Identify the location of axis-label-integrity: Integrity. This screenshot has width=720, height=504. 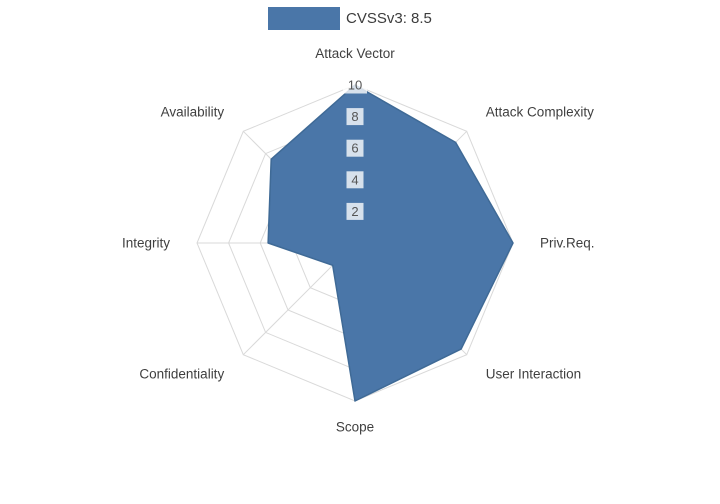
(146, 243).